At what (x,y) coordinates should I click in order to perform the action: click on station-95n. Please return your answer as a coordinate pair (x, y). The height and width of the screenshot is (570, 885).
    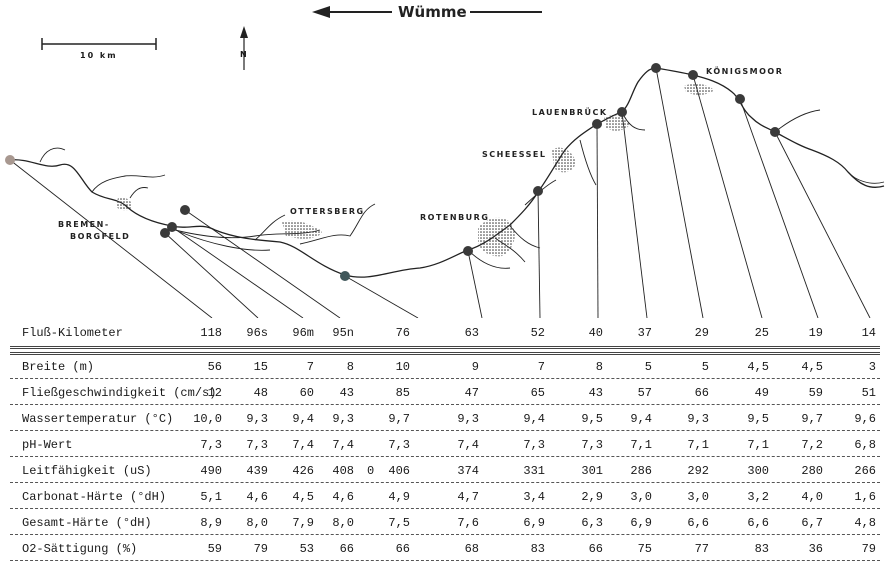
    Looking at the image, I should click on (185, 210).